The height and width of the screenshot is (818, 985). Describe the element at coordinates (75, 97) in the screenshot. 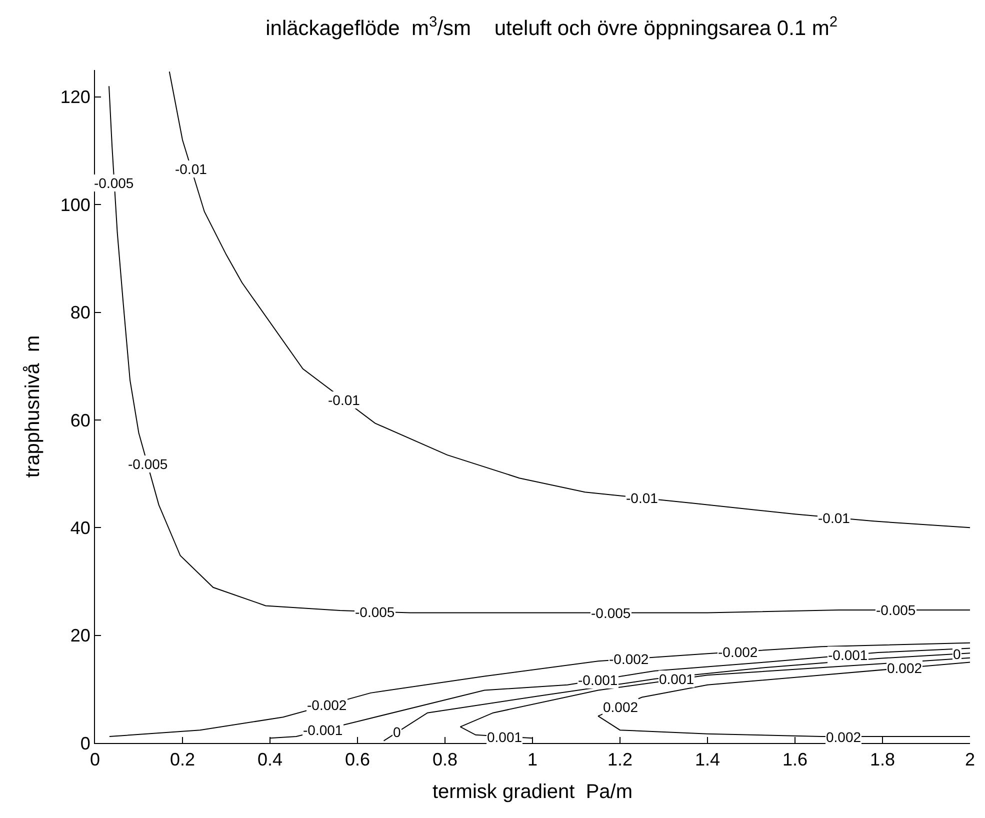

I see `y-tick-label: 120` at that location.